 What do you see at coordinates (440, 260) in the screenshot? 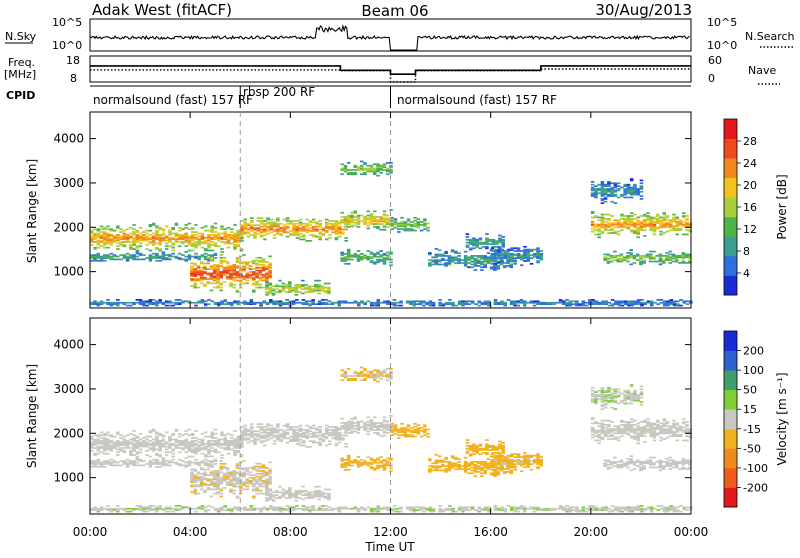
I see `power-cell-r9` at bounding box center [440, 260].